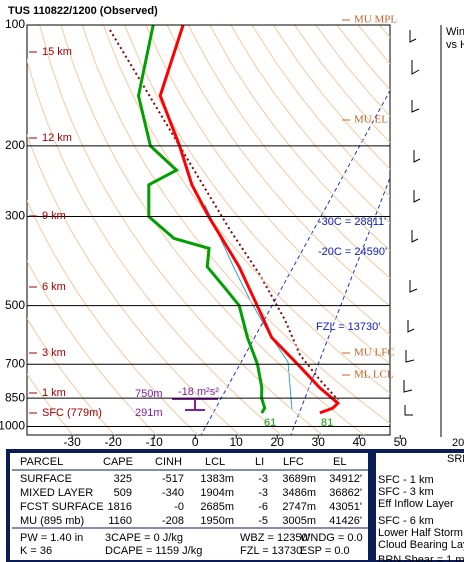  I want to click on level-label: -30C = 28811', so click(352, 222).